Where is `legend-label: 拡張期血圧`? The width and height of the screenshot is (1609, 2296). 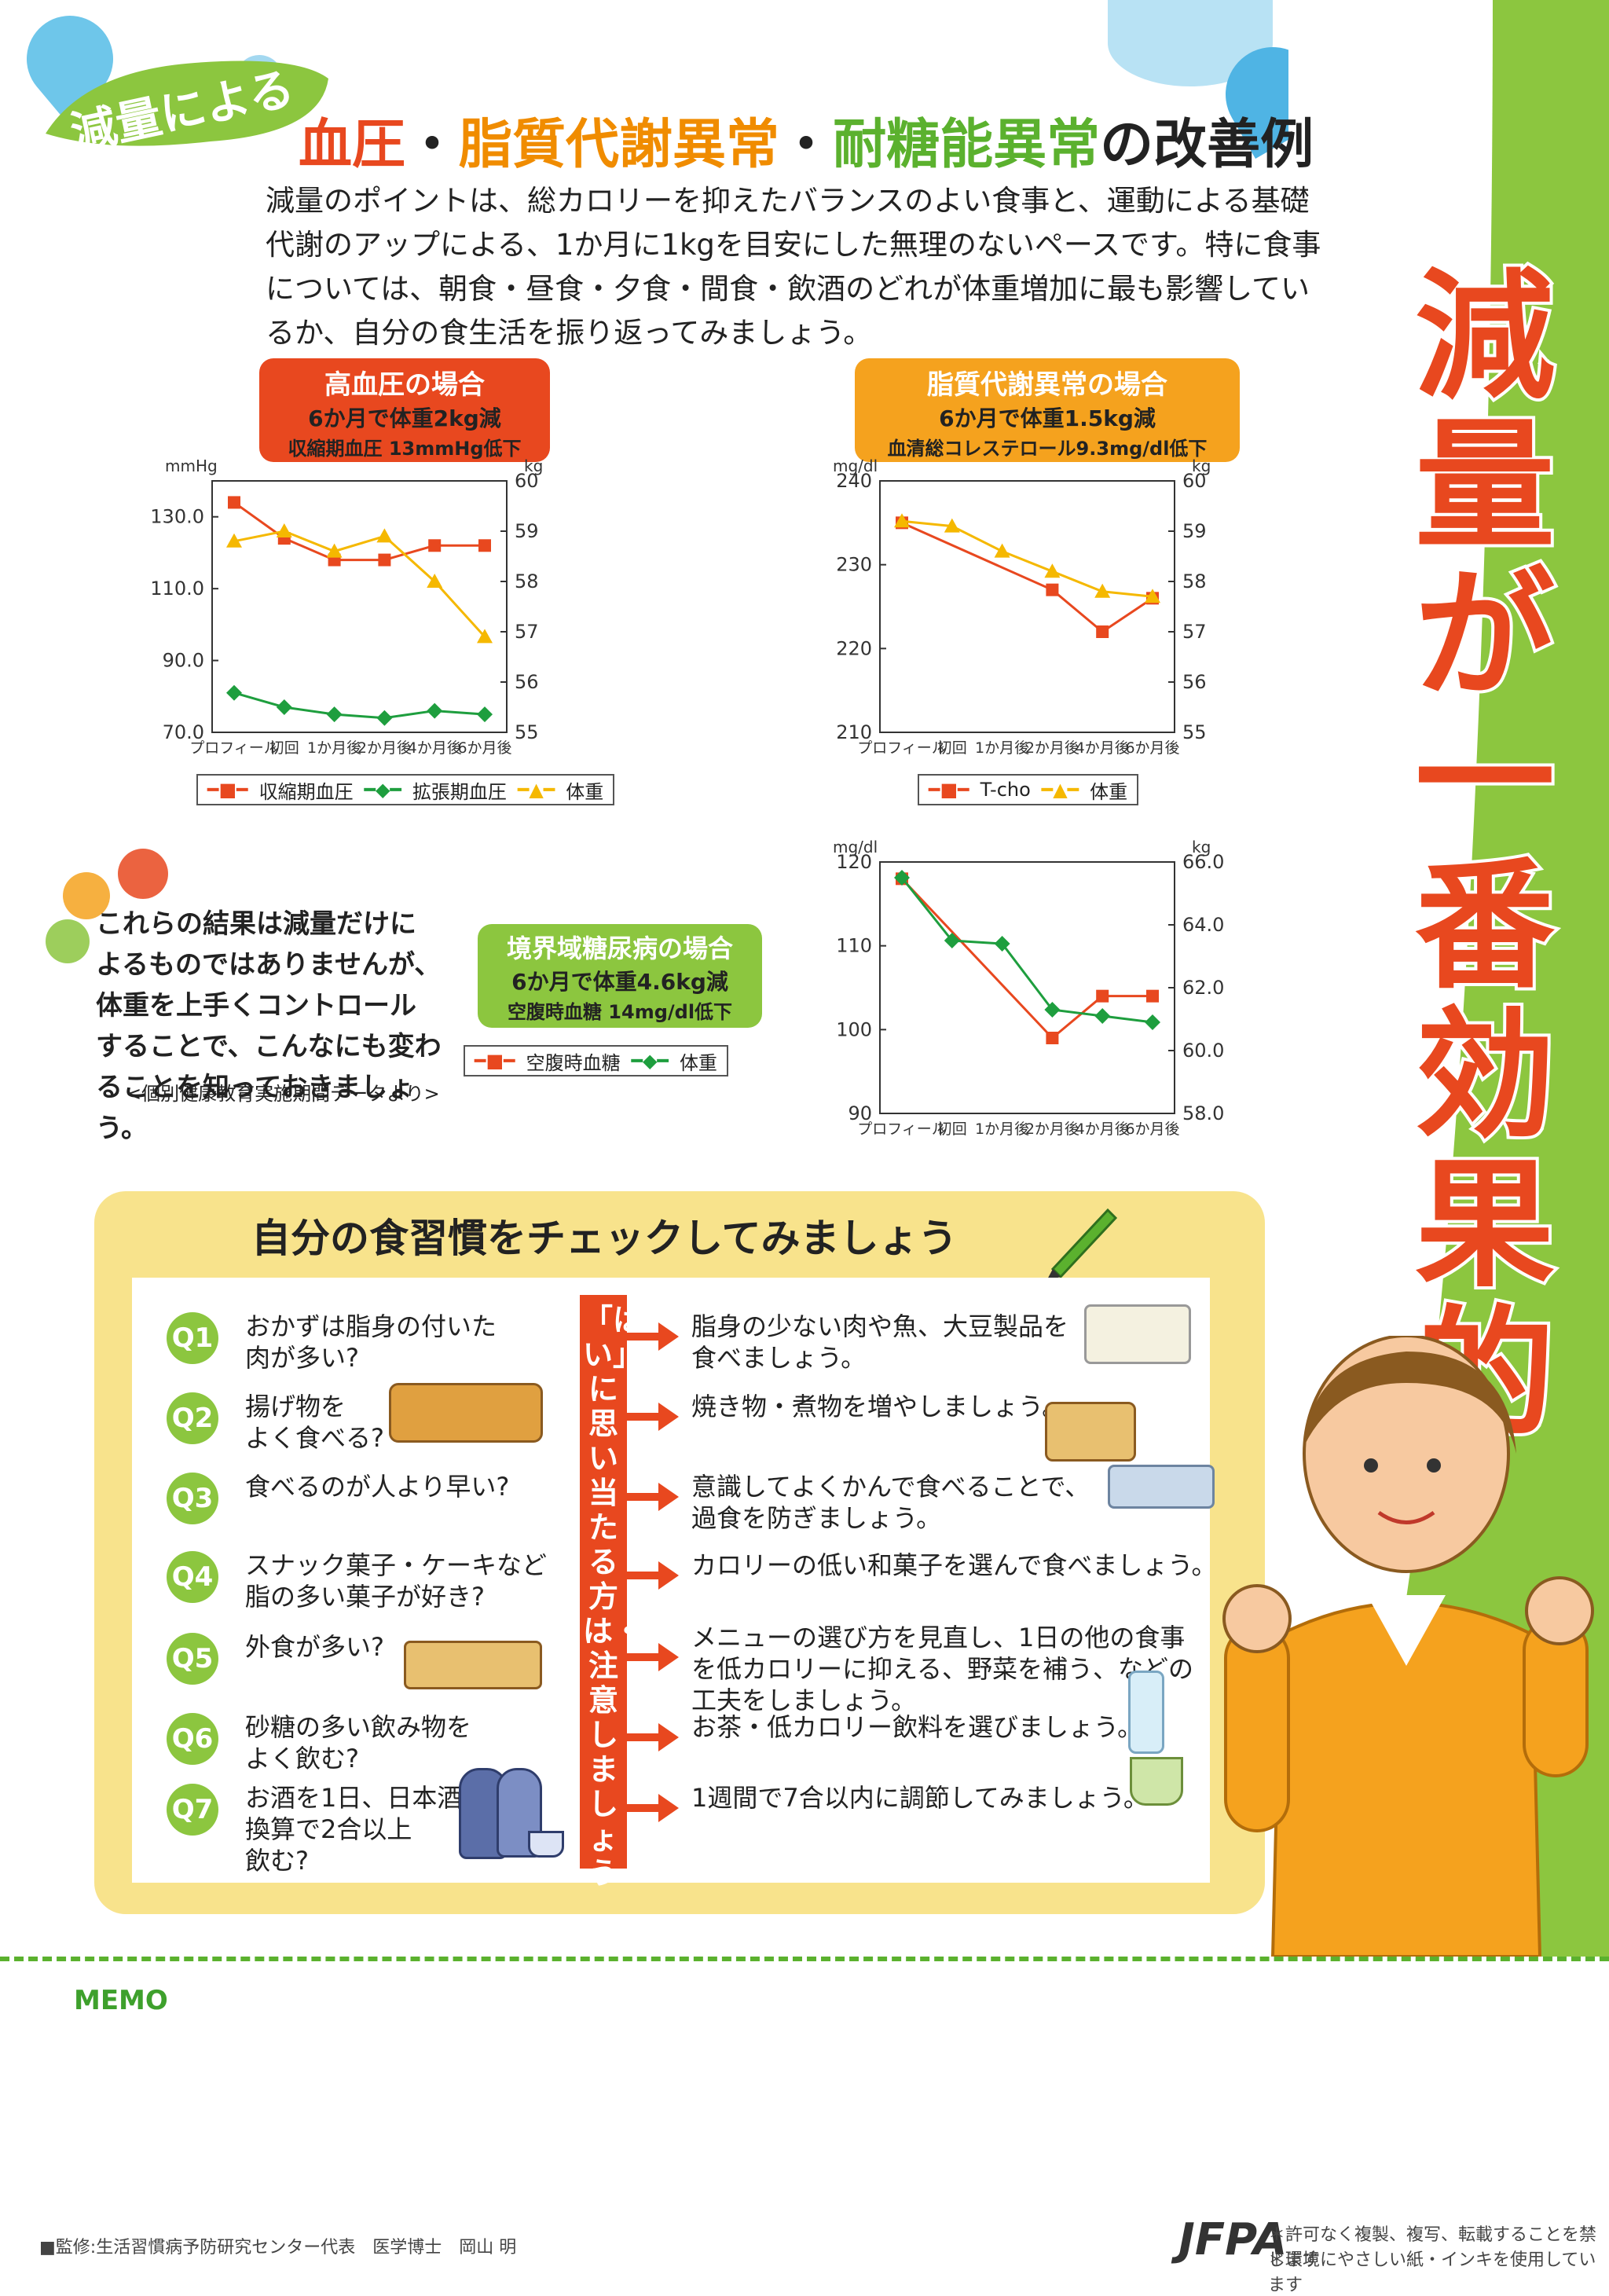 legend-label: 拡張期血圧 is located at coordinates (459, 791).